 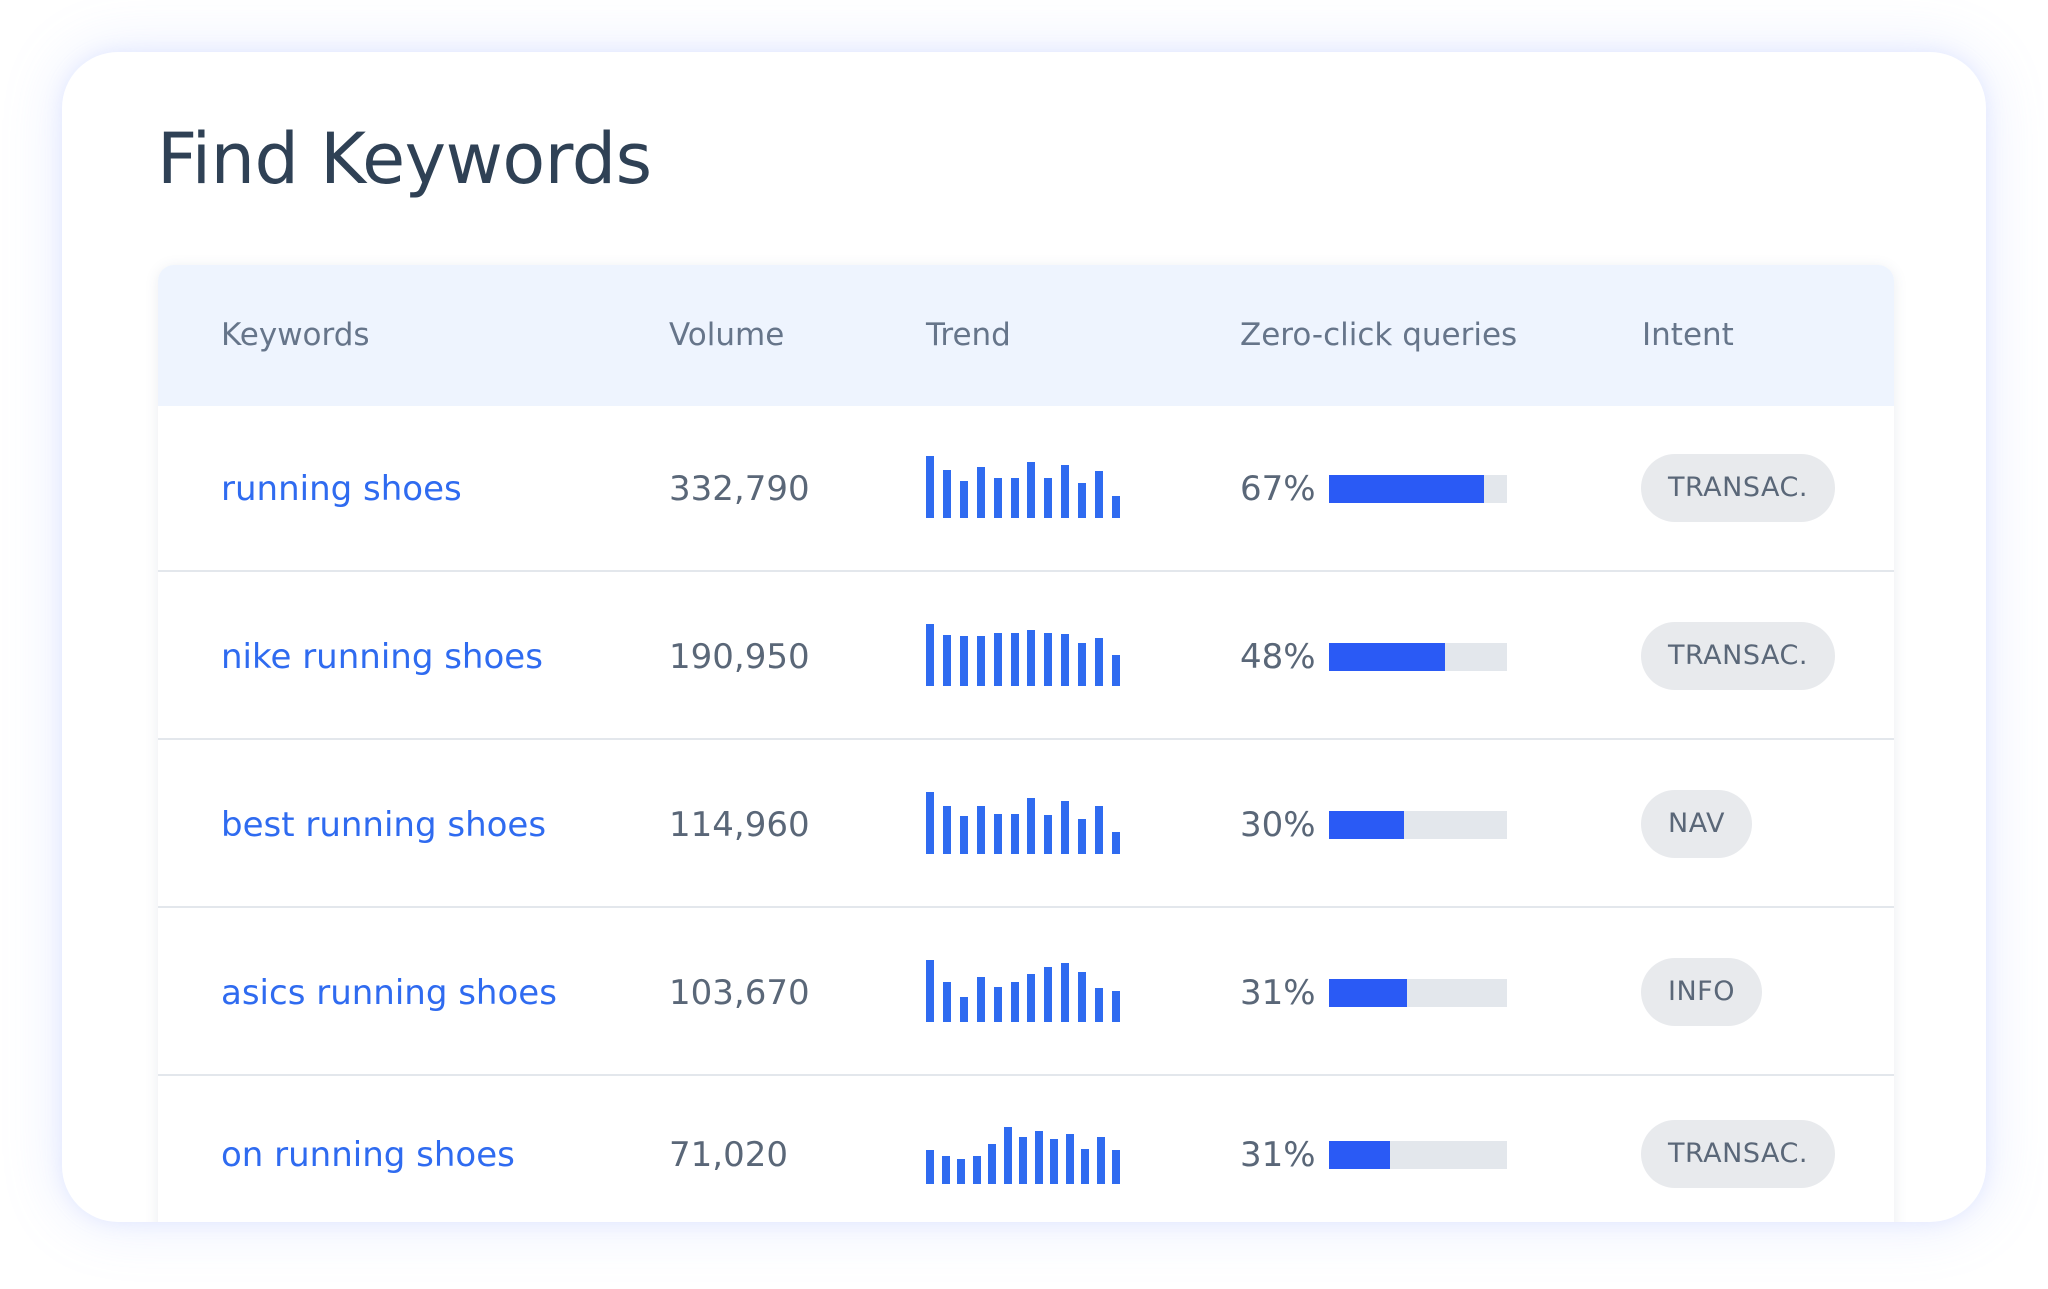 I want to click on table-row: running shoes 332,790 67% TRANSAC., so click(x=1026, y=489).